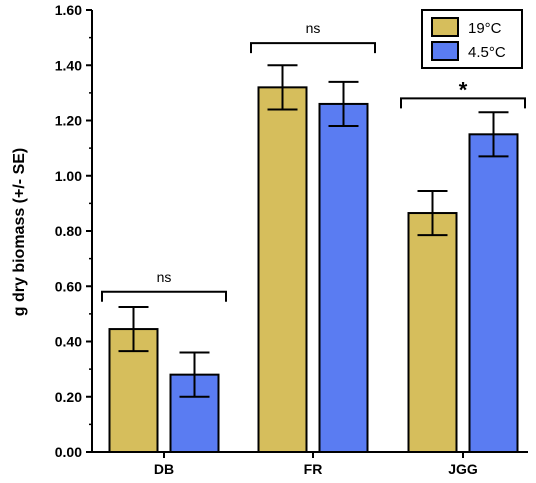 The image size is (536, 483). What do you see at coordinates (487, 52) in the screenshot?
I see `legend-label: 4.5°C` at bounding box center [487, 52].